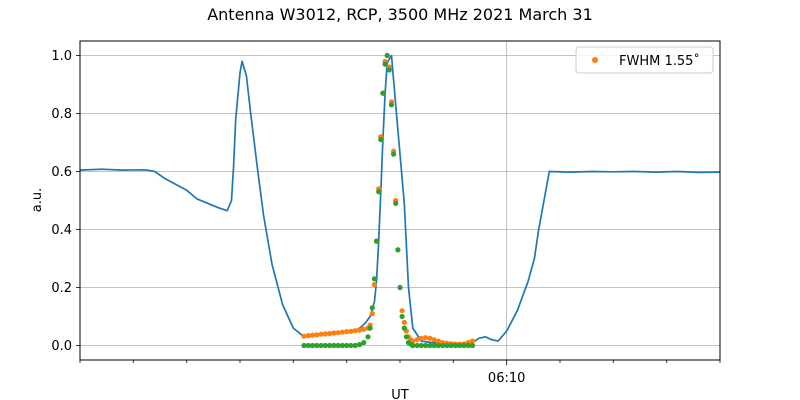  Describe the element at coordinates (61, 114) in the screenshot. I see `y-tick-label: 0.8` at that location.